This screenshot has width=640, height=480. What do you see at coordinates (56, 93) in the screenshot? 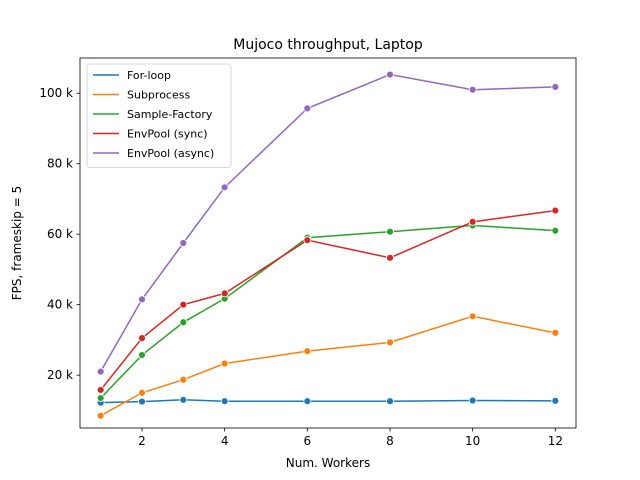
I see `y-tick-label: 100 k` at bounding box center [56, 93].